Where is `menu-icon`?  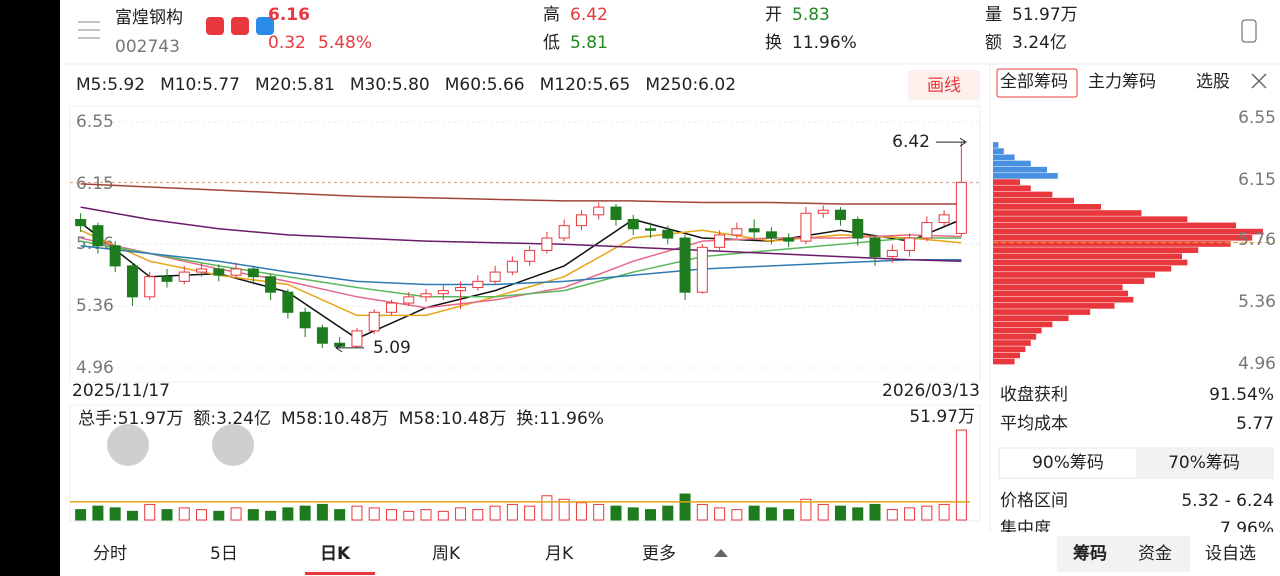 menu-icon is located at coordinates (89, 30).